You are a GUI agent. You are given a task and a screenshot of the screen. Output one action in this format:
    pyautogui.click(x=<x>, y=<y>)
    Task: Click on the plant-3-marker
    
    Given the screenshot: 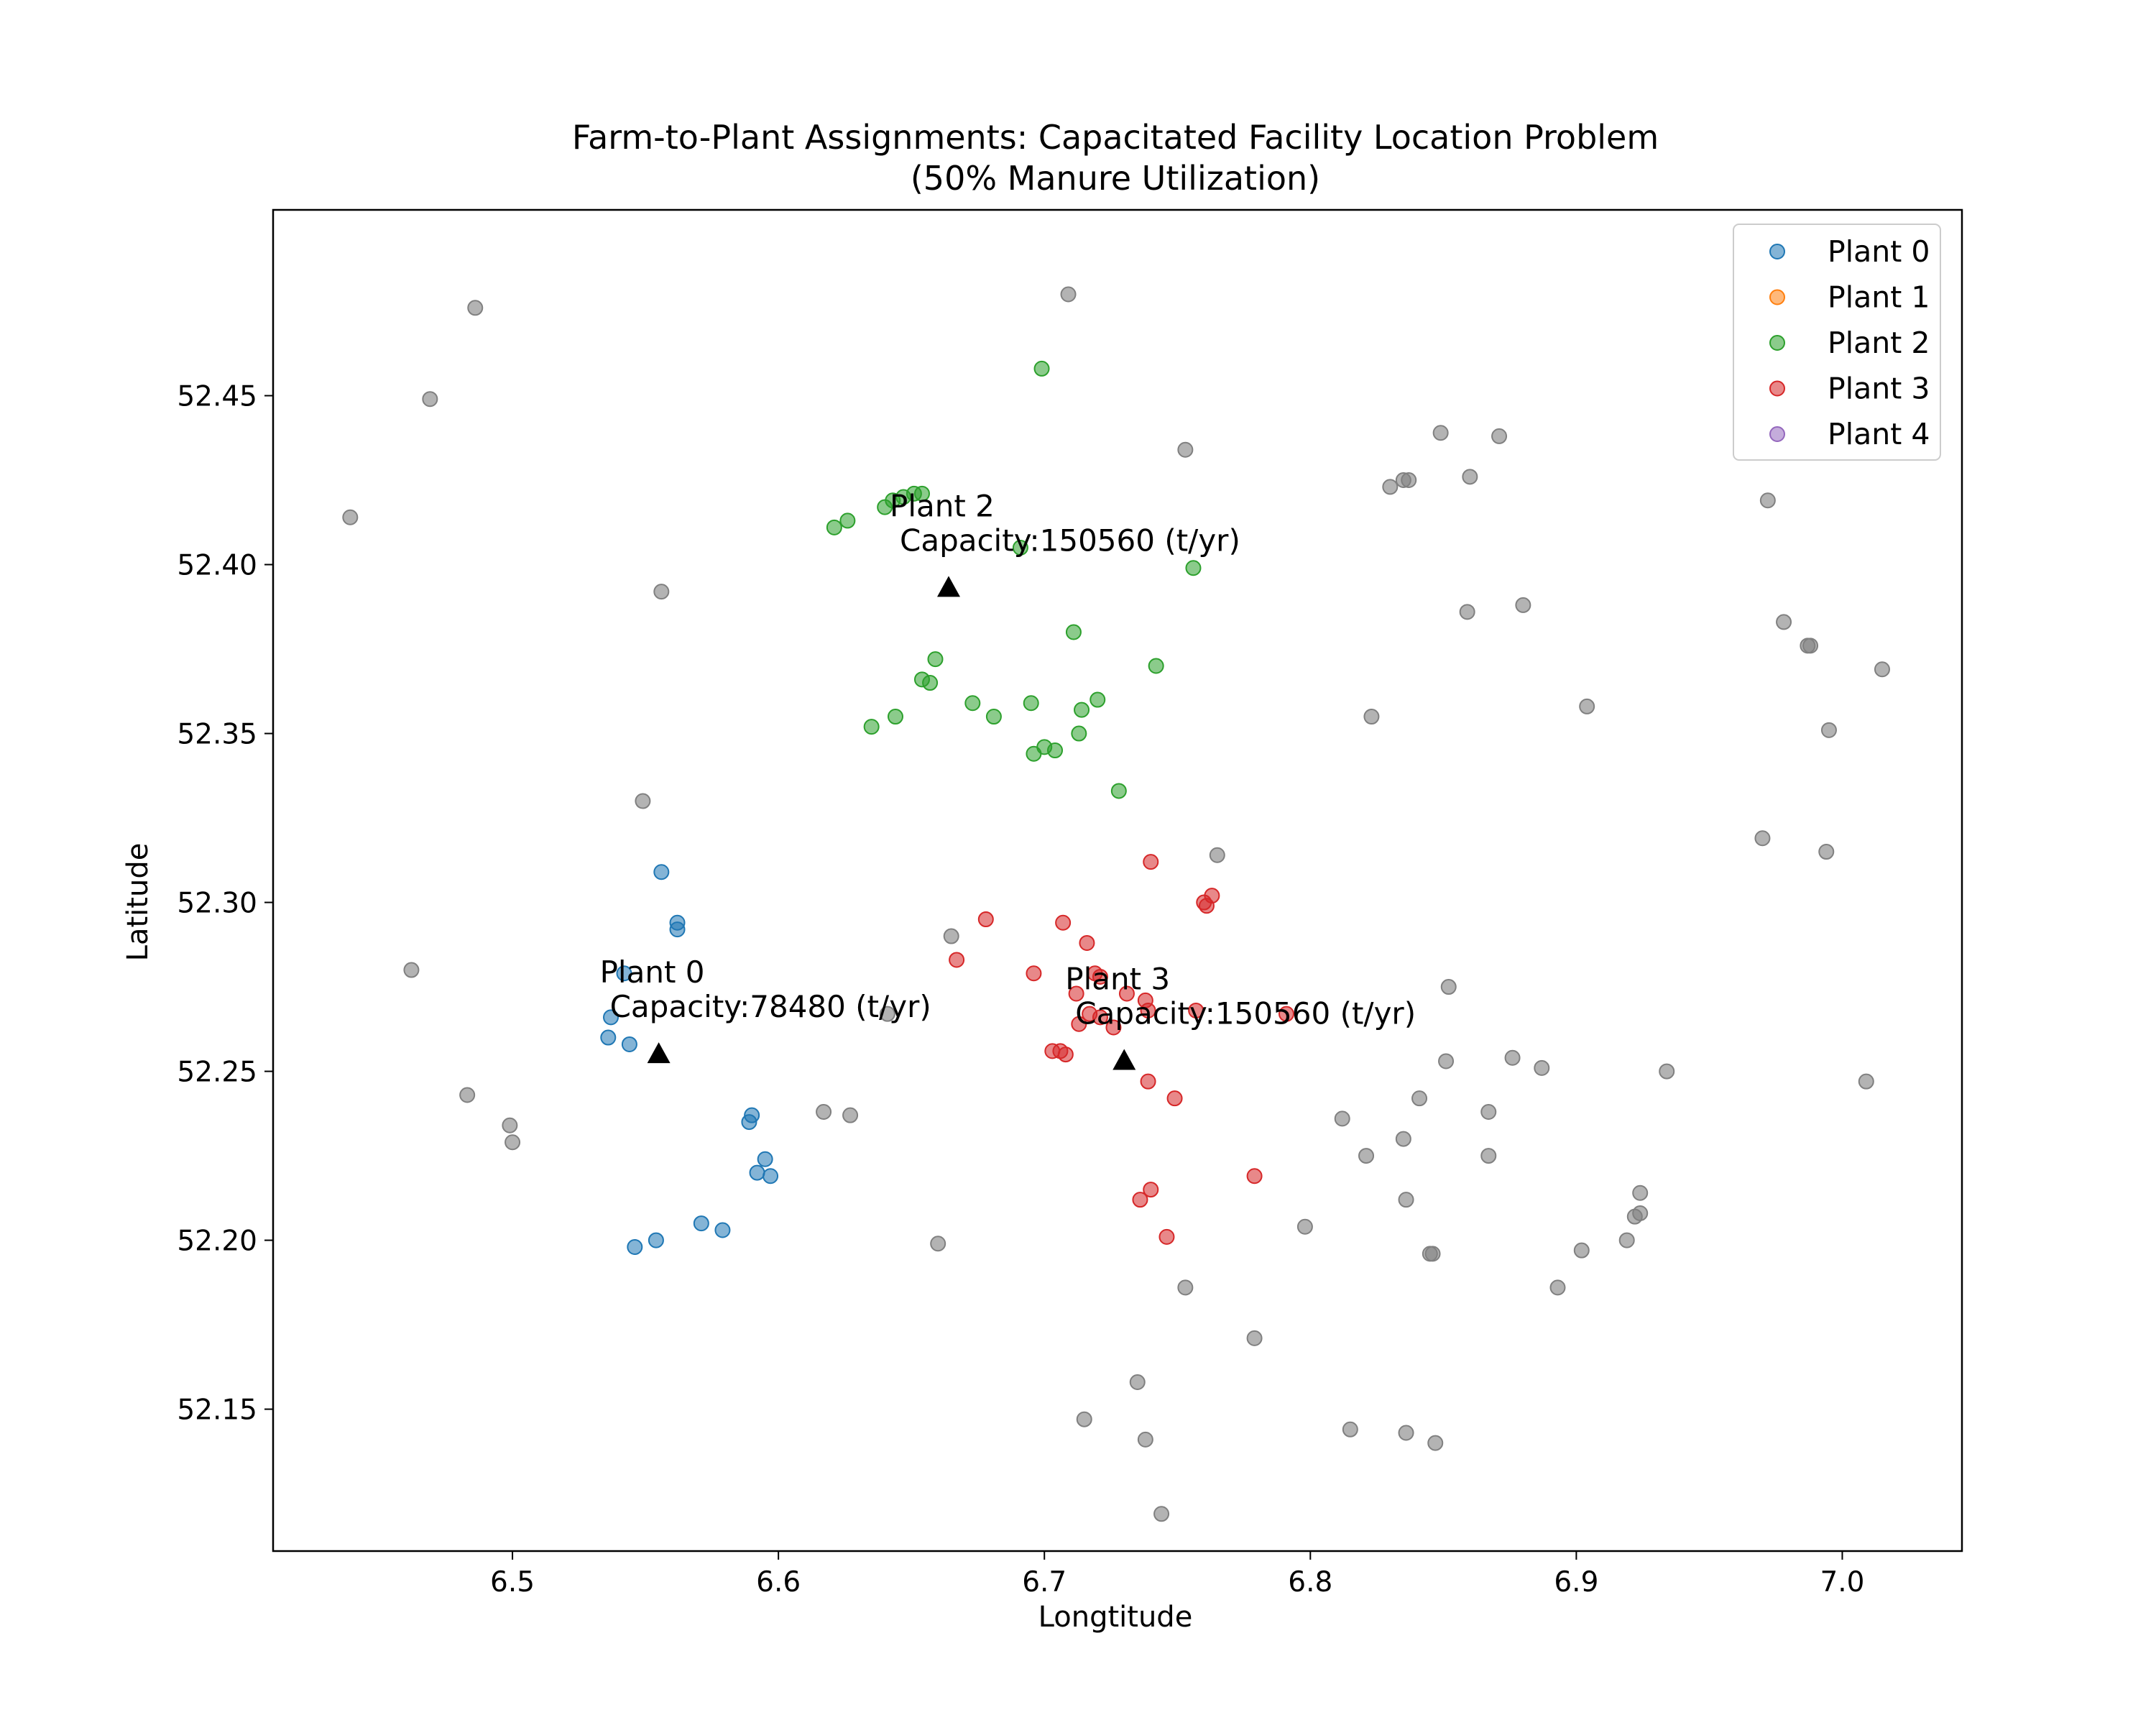 What is the action you would take?
    pyautogui.click(x=1124, y=1059)
    